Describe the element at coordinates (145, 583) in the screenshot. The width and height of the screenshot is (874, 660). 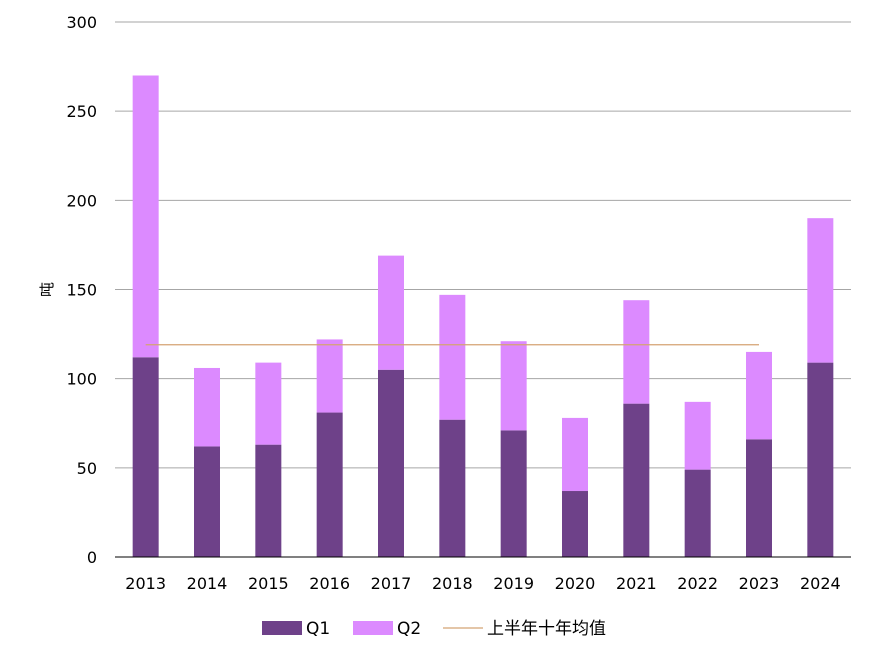
I see `x-tick-label: 2013` at that location.